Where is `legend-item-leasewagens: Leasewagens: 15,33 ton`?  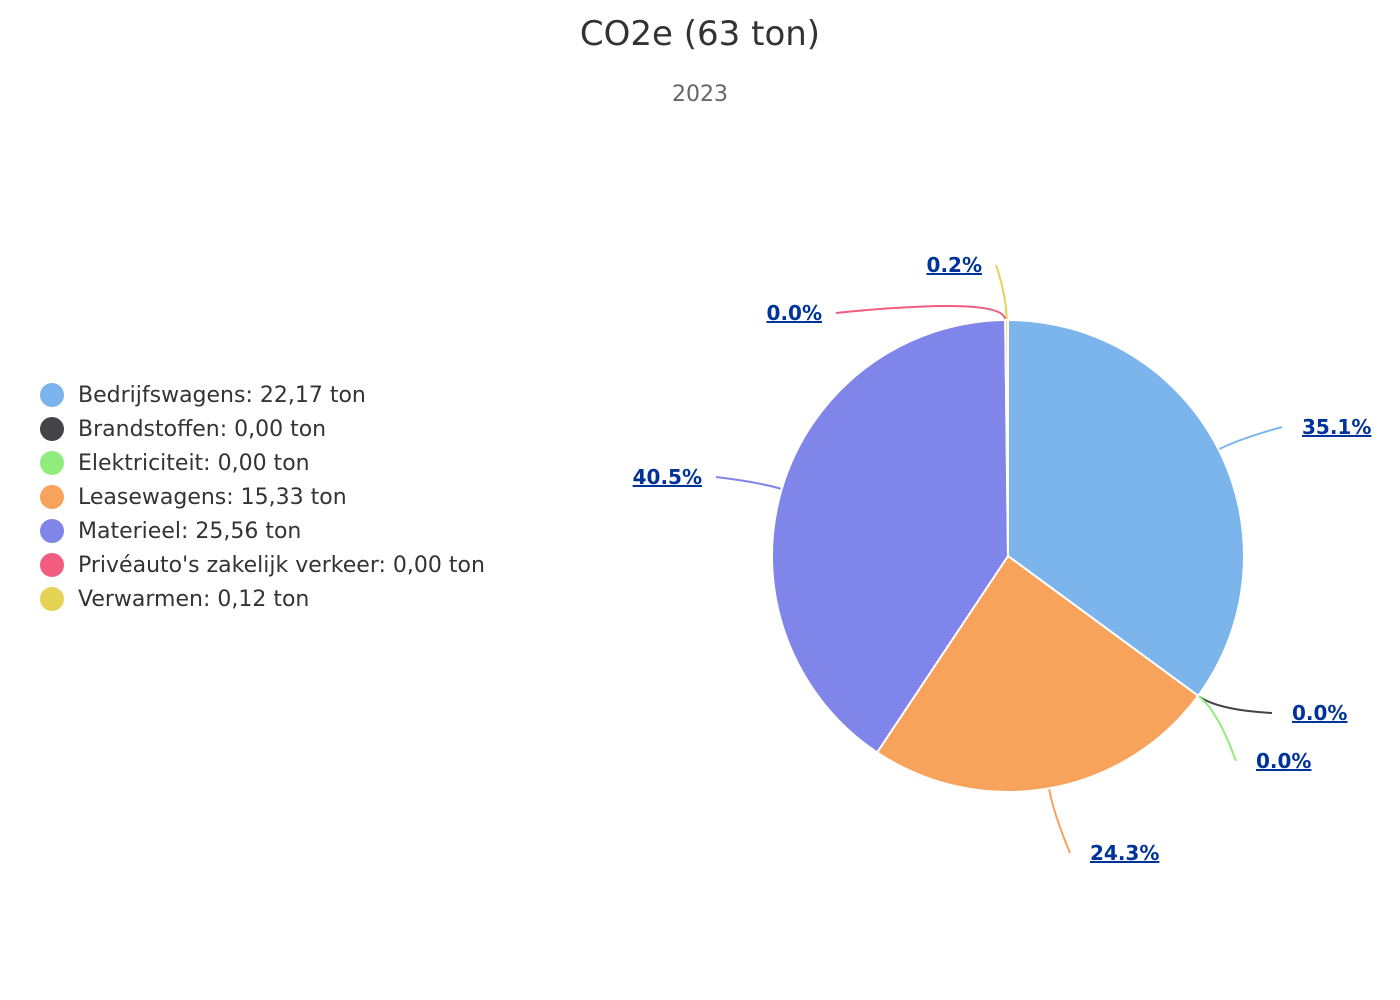
legend-item-leasewagens: Leasewagens: 15,33 ton is located at coordinates (262, 497).